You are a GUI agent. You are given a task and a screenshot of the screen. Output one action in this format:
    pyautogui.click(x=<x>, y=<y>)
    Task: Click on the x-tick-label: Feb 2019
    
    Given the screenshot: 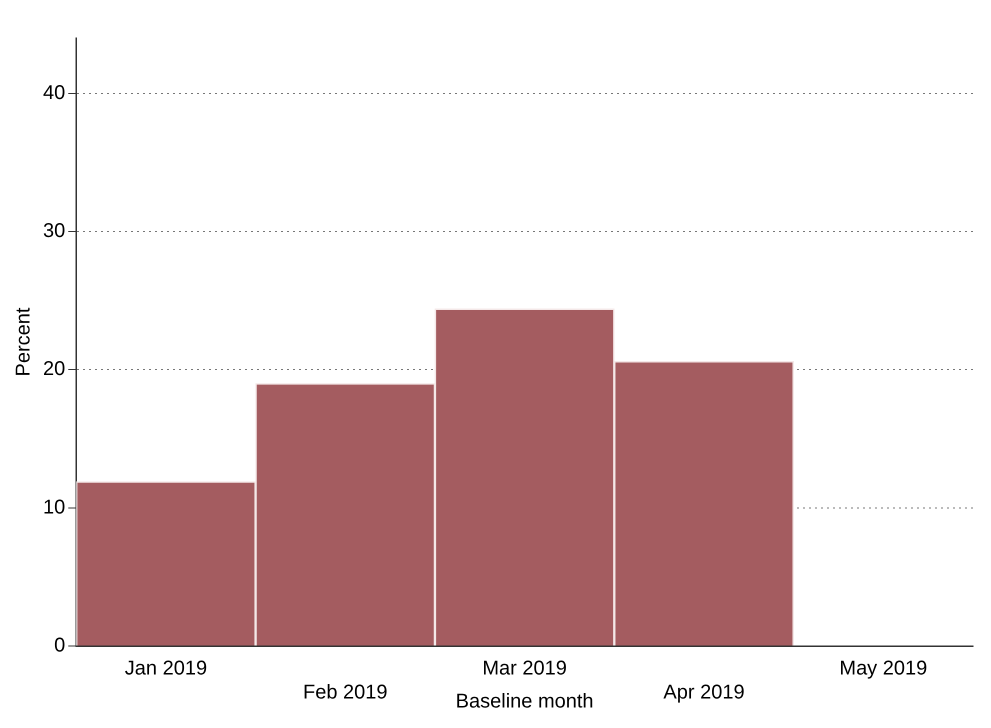 What is the action you would take?
    pyautogui.click(x=345, y=693)
    